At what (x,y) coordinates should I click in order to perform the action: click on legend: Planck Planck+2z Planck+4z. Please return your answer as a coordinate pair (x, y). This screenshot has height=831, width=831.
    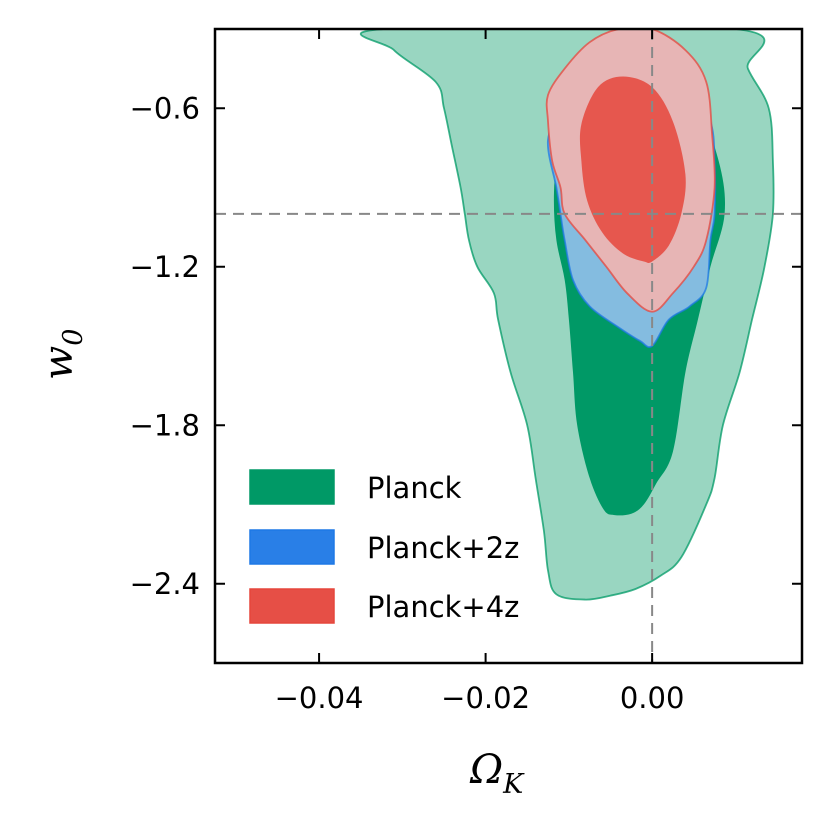
    Looking at the image, I should click on (384, 546).